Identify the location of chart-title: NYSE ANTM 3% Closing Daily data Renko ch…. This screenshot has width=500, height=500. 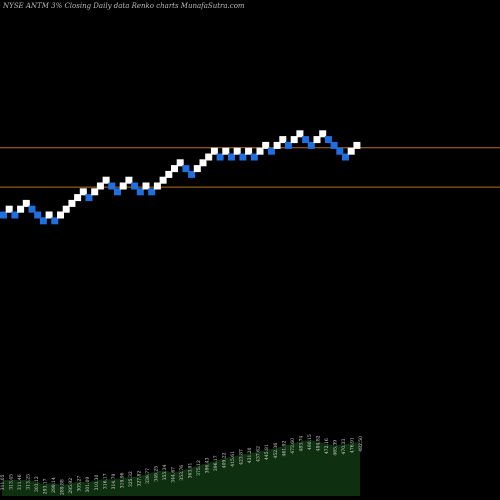
(124, 6).